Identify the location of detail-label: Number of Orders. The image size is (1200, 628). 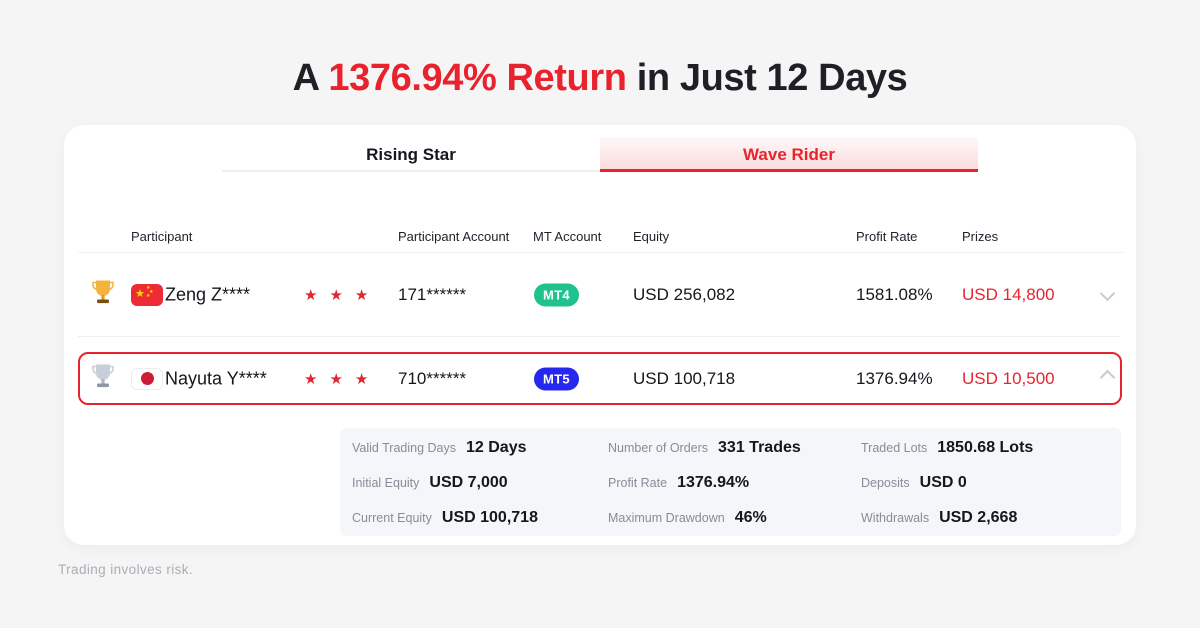
(658, 447).